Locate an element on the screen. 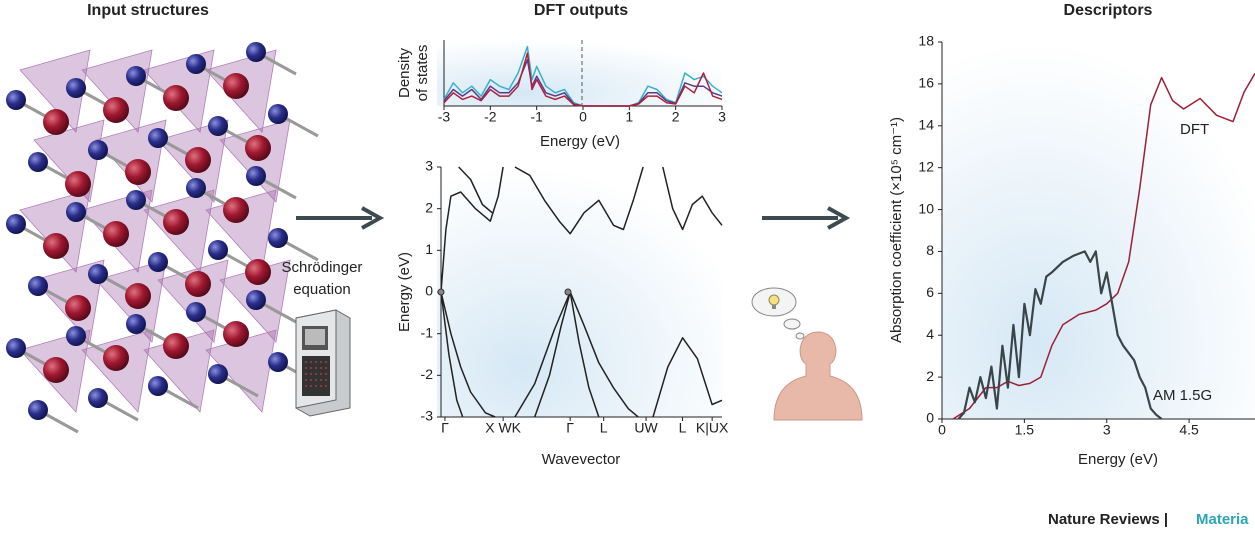 The height and width of the screenshot is (534, 1255). band-background is located at coordinates (579, 292).